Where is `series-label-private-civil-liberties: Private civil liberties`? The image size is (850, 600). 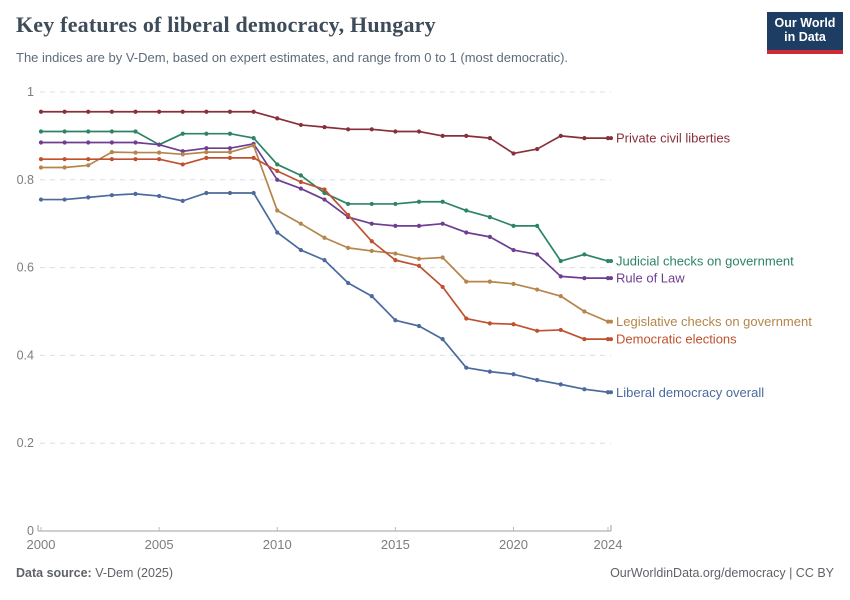
series-label-private-civil-liberties: Private civil liberties is located at coordinates (673, 138).